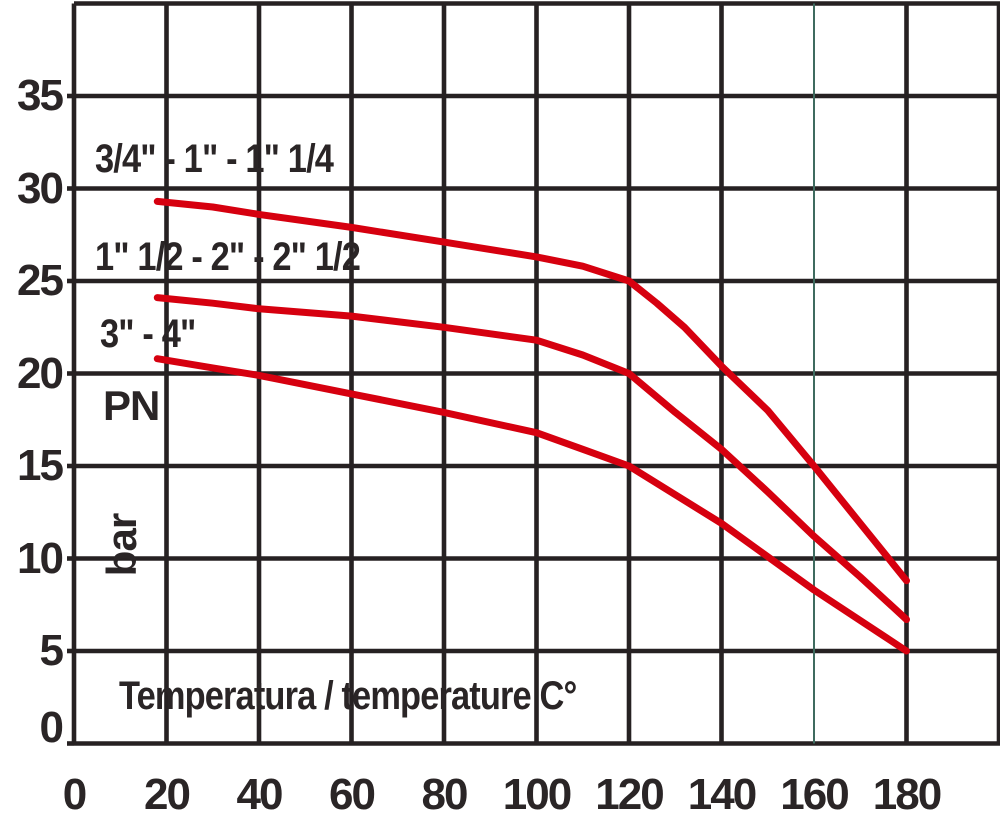 This screenshot has width=1000, height=813. I want to click on x-tick-label-100: 100, so click(537, 791).